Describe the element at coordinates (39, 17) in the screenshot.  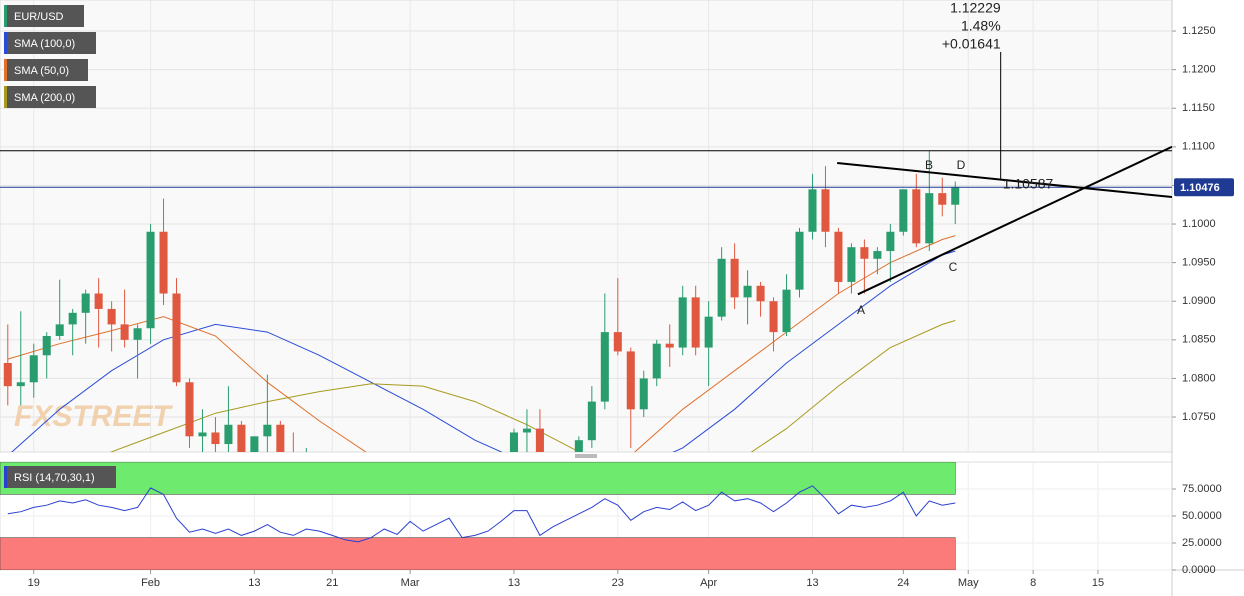
I see `legend-label: EUR/USD` at that location.